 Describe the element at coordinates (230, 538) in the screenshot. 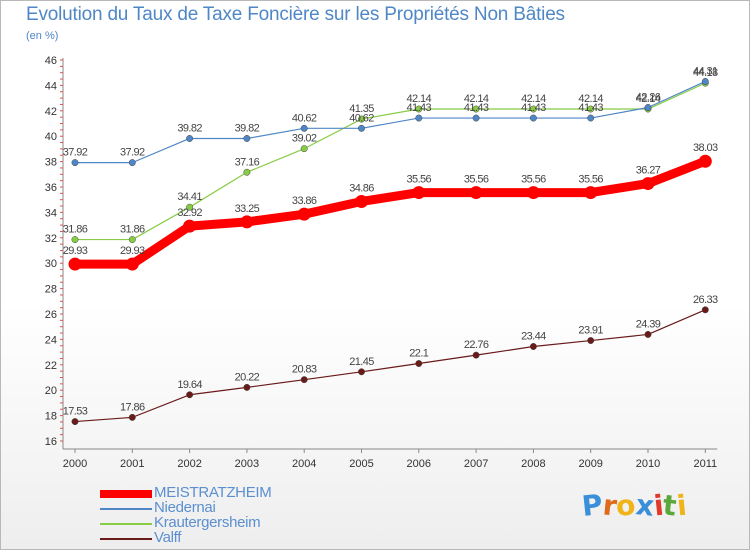

I see `legend-item-valff: Valff` at that location.